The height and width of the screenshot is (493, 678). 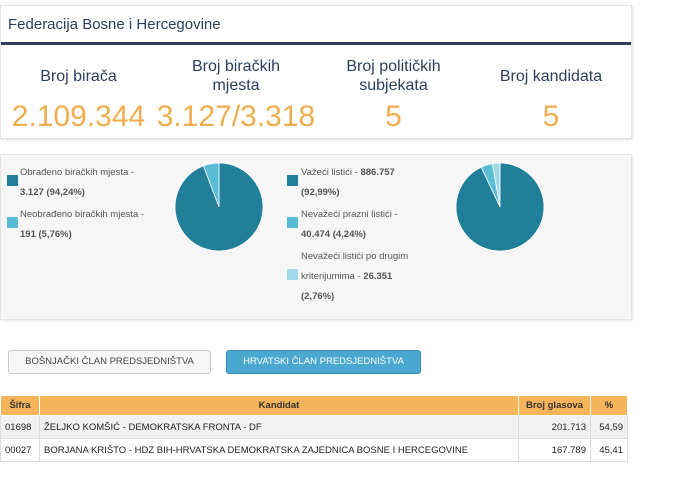 What do you see at coordinates (279, 427) in the screenshot?
I see `cell-candidate: ŽELJKO KOMŠIĆ - DEMOKRATSKA FRONTA - DF` at bounding box center [279, 427].